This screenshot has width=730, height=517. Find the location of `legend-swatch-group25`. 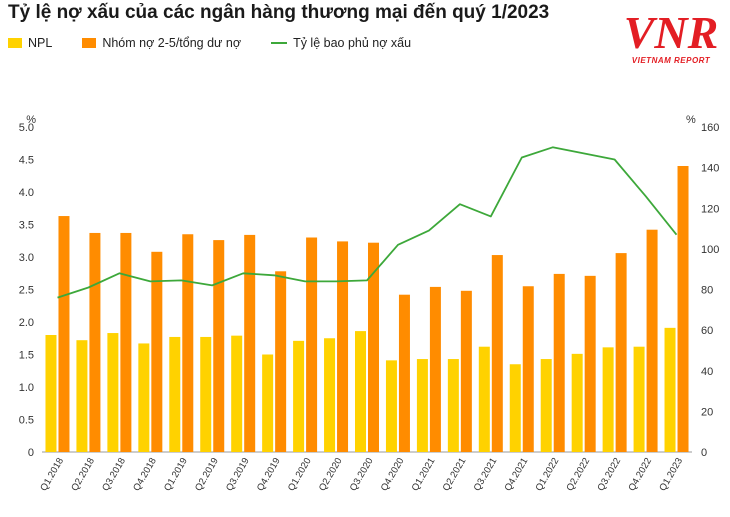

legend-swatch-group25 is located at coordinates (89, 43).